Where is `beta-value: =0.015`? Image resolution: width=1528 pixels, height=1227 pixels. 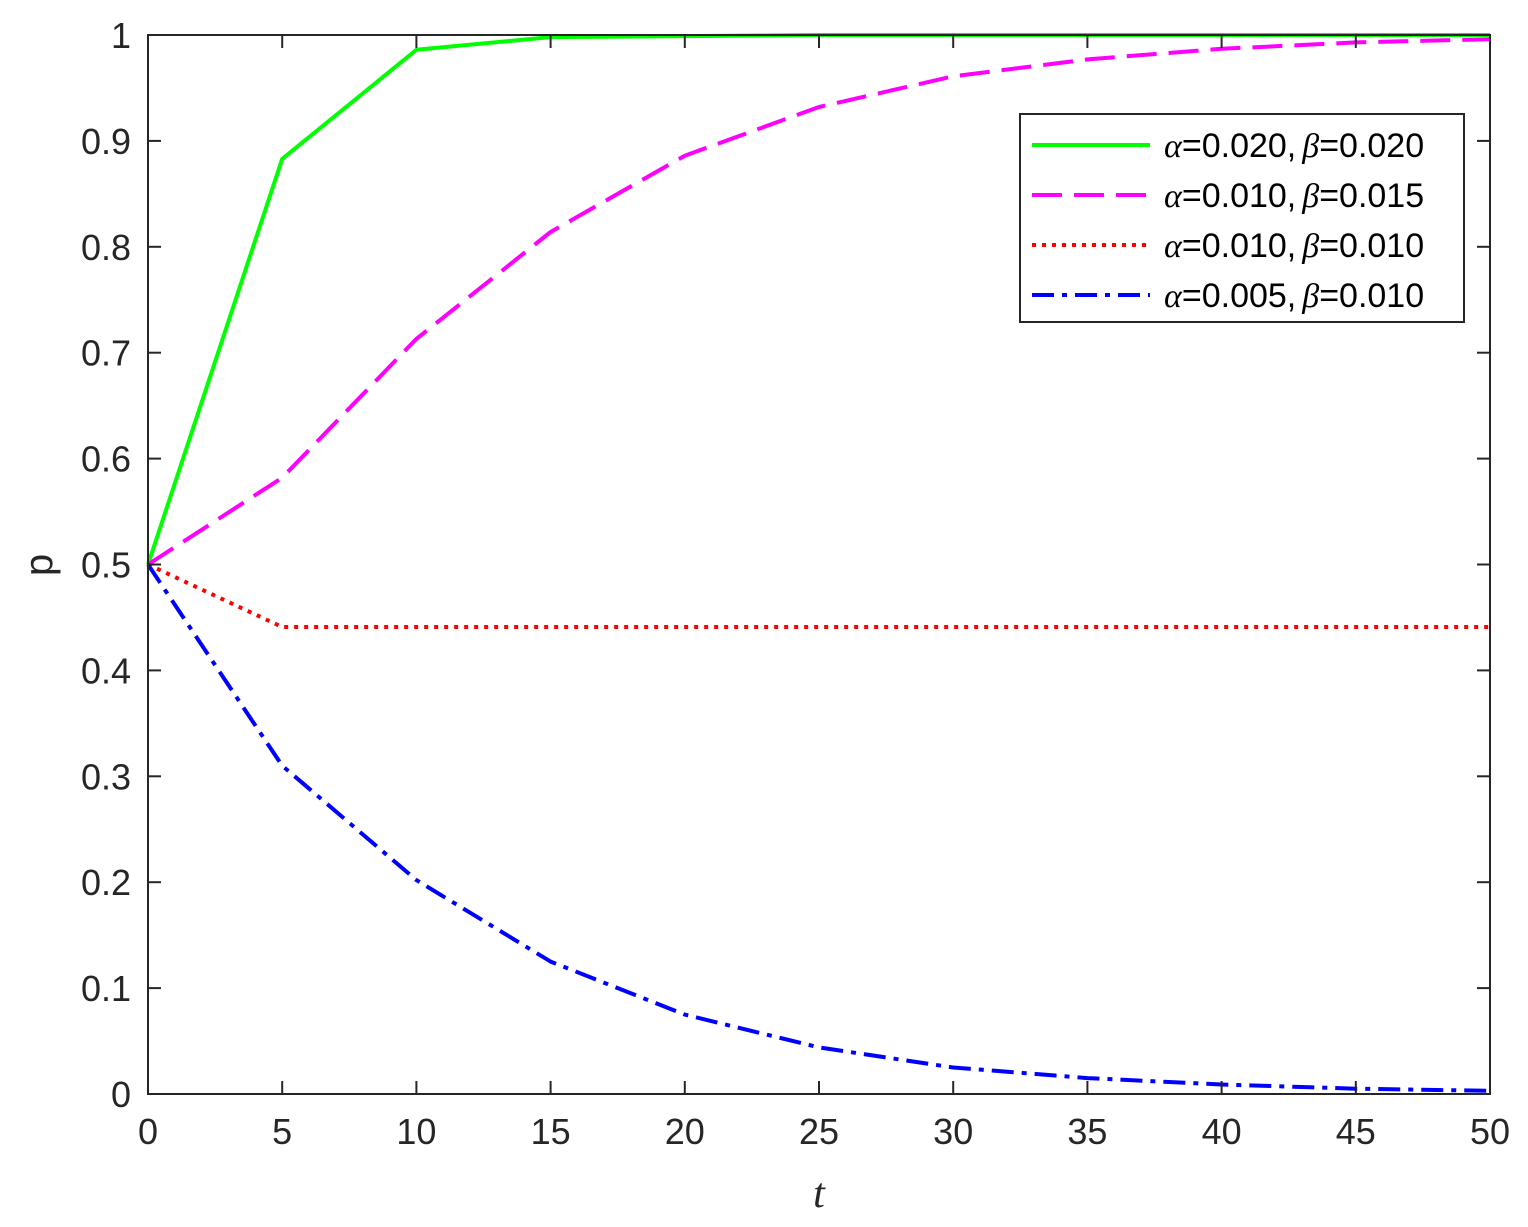
beta-value: =0.015 is located at coordinates (1371, 196).